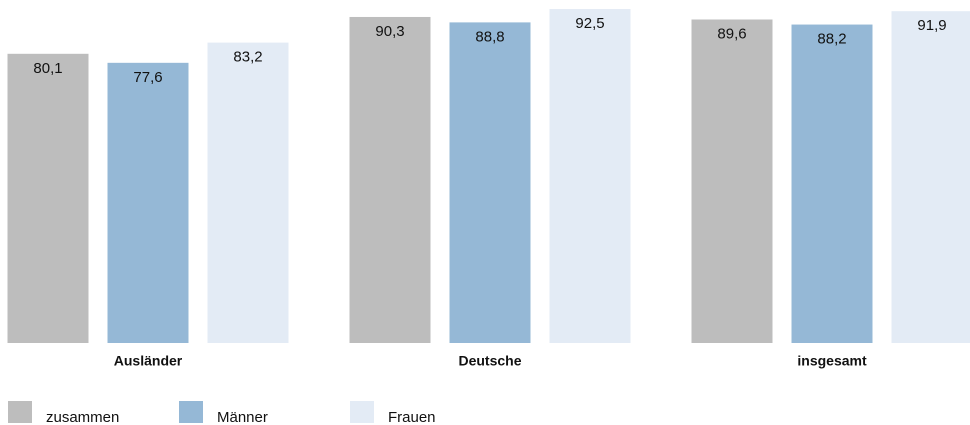 This screenshot has width=970, height=425. What do you see at coordinates (412, 417) in the screenshot?
I see `legend-label: Frauen` at bounding box center [412, 417].